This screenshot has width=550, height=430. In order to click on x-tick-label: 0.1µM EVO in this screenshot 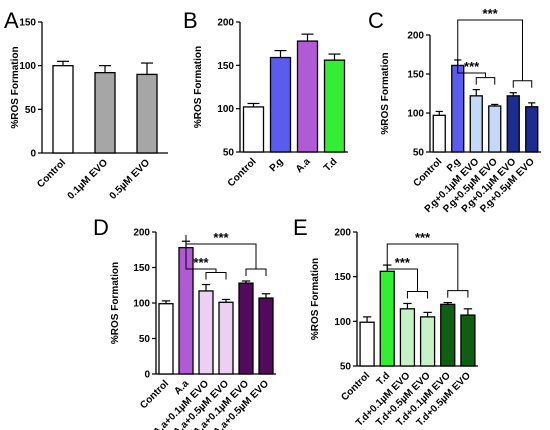, I will do `click(88, 179)`.